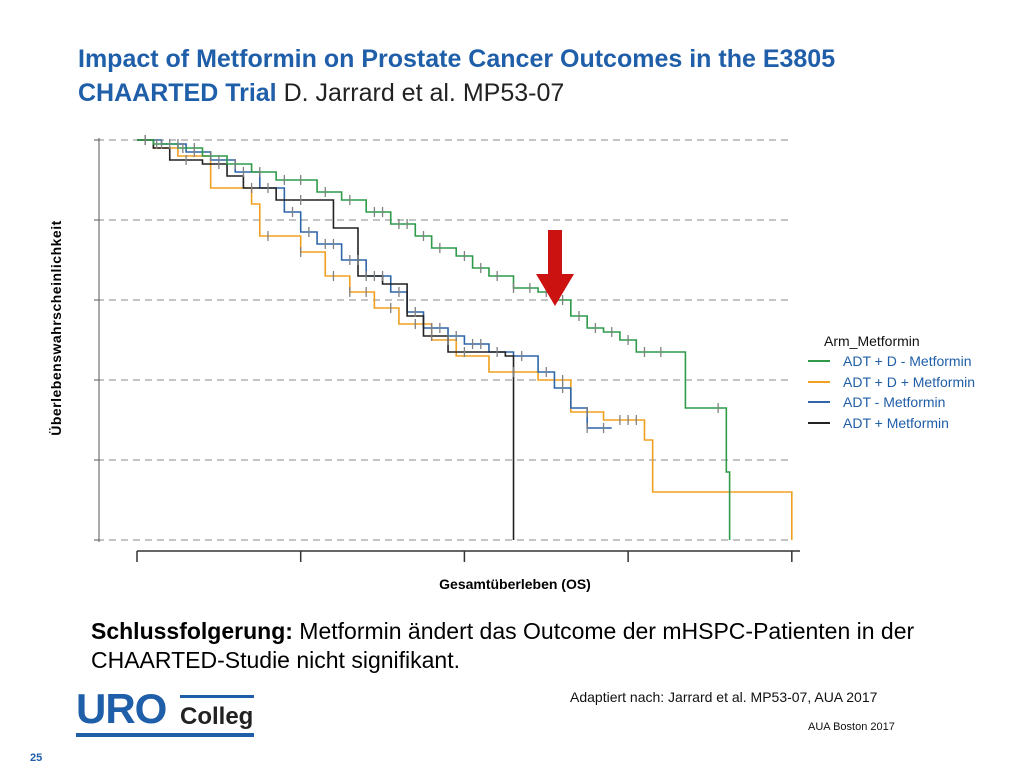 The height and width of the screenshot is (768, 1024). I want to click on legend-label: ADT - Metformin, so click(894, 402).